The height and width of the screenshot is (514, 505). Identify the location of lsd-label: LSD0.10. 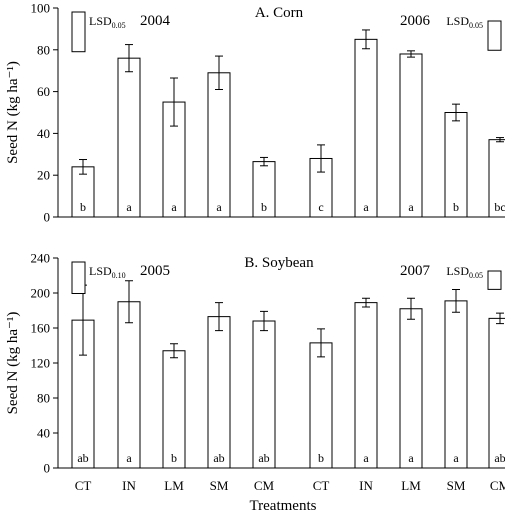
(107, 272).